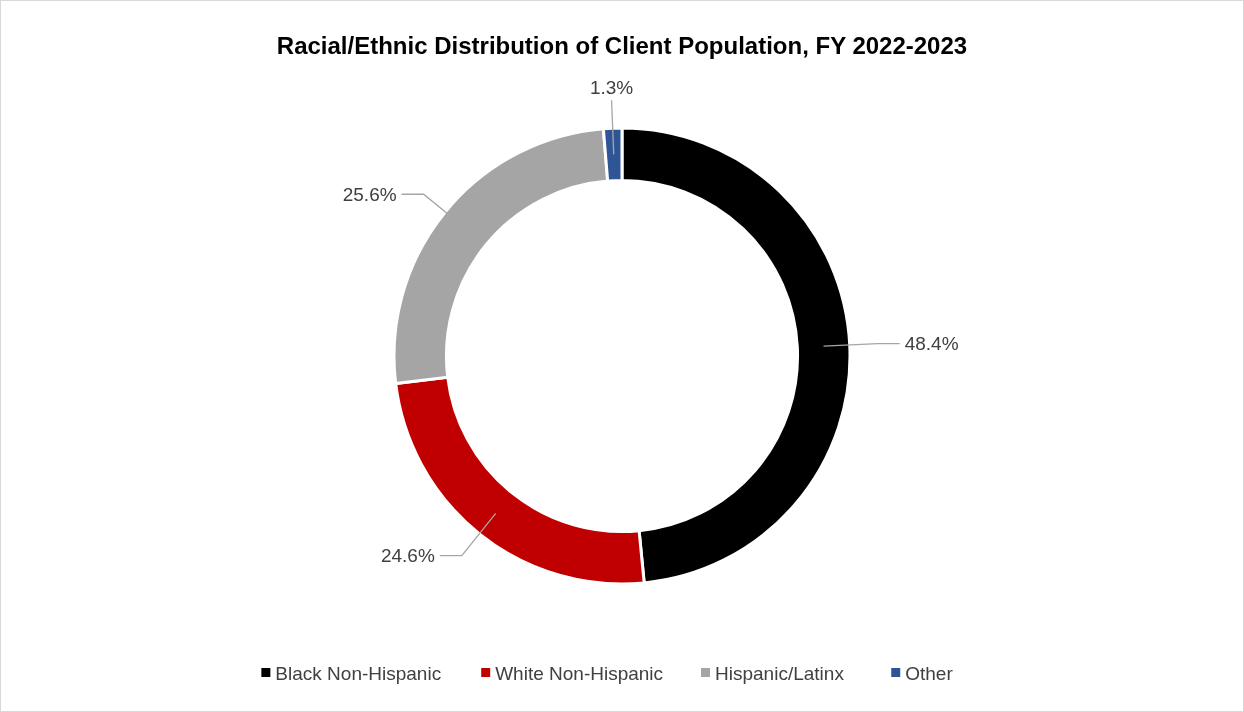  What do you see at coordinates (622, 46) in the screenshot?
I see `chart-title: Racial/Ethnic Distribution of Client Population, FY 2022-2023` at bounding box center [622, 46].